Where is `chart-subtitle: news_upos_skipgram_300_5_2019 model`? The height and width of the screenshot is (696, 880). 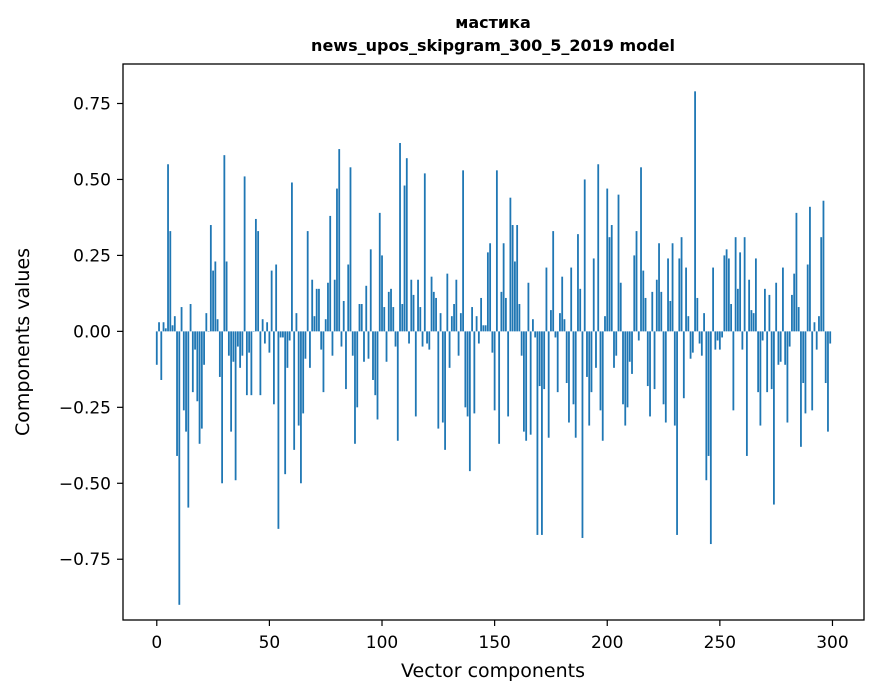
chart-subtitle: news_upos_skipgram_300_5_2019 model is located at coordinates (493, 45).